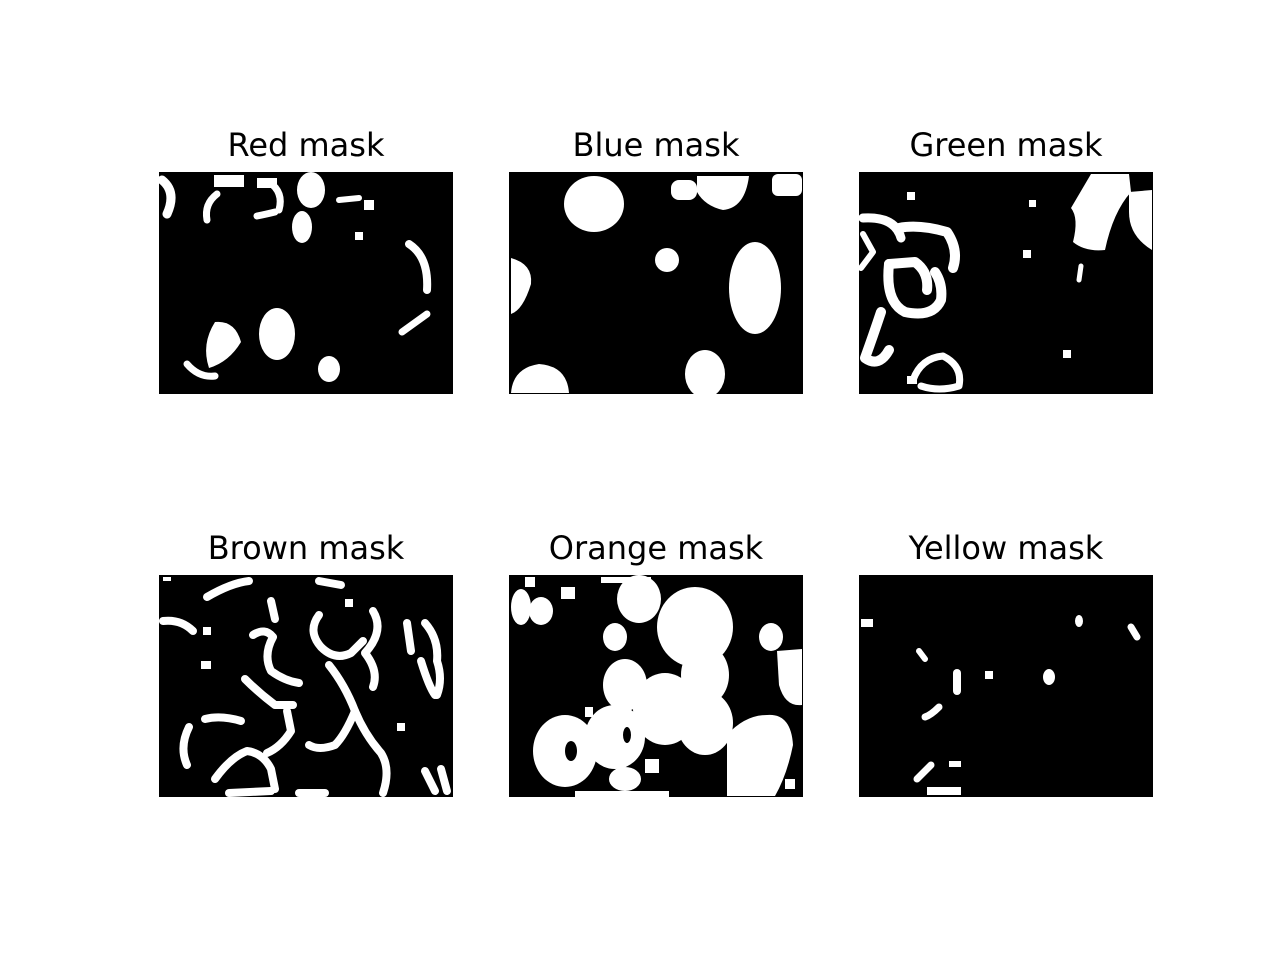 The height and width of the screenshot is (960, 1280). I want to click on panel-title-orange: Orange mask, so click(656, 548).